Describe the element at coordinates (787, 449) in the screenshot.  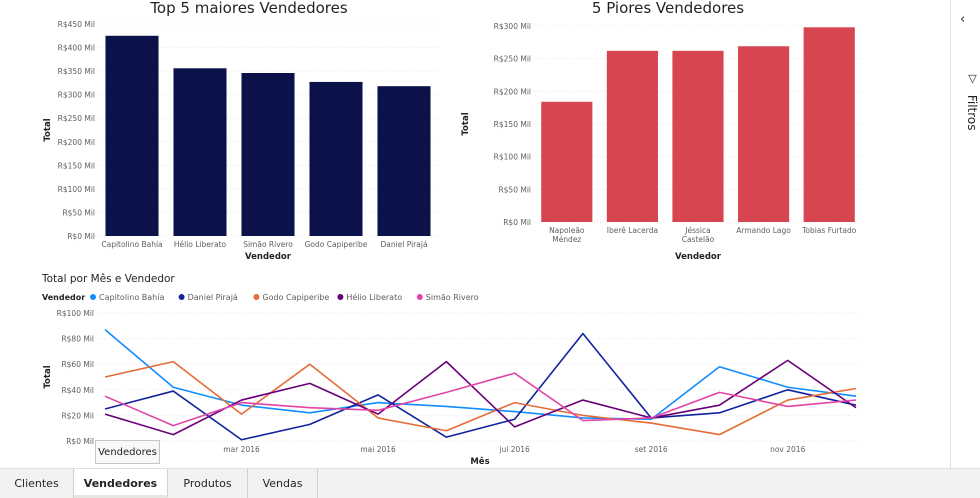
I see `x-tick-label: nov 2016` at that location.